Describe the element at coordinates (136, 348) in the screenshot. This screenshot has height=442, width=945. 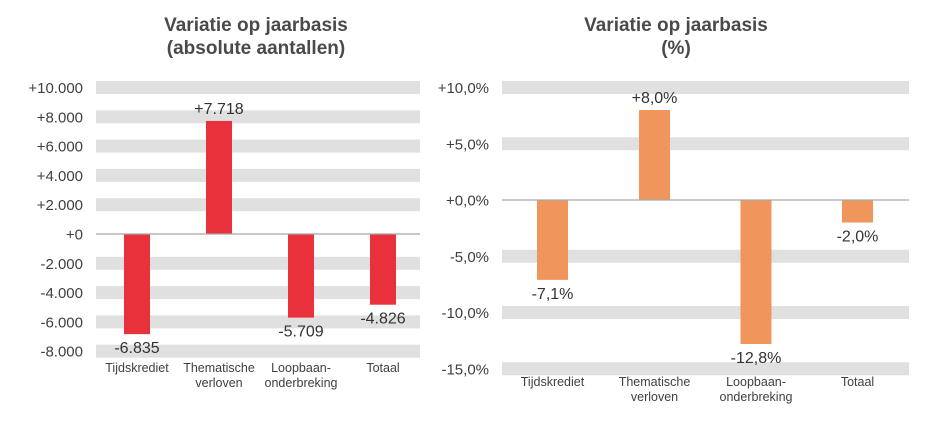
I see `data-label: -6.835` at that location.